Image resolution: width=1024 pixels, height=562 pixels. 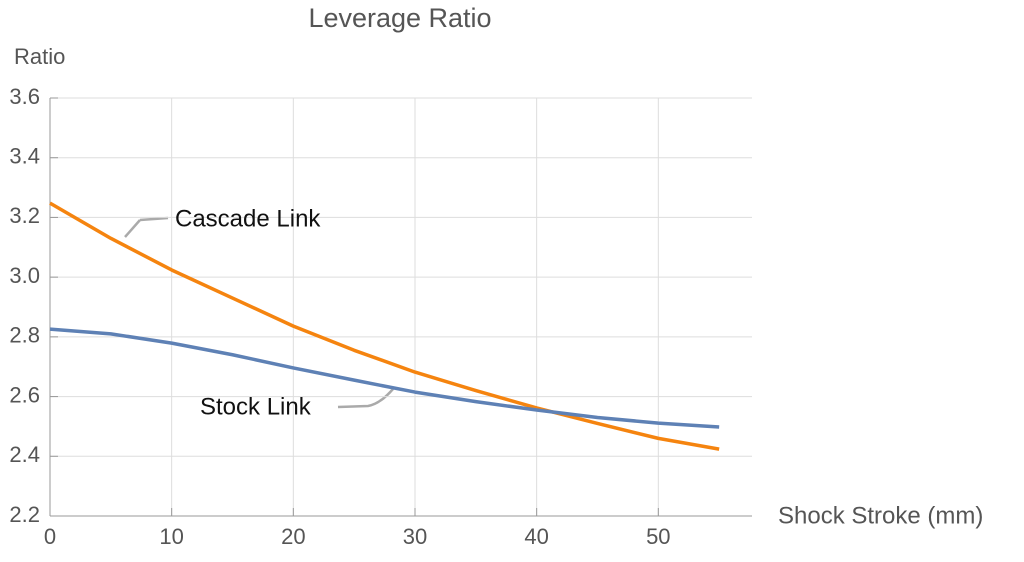 What do you see at coordinates (24, 275) in the screenshot?
I see `y-tick-label: 3.0` at bounding box center [24, 275].